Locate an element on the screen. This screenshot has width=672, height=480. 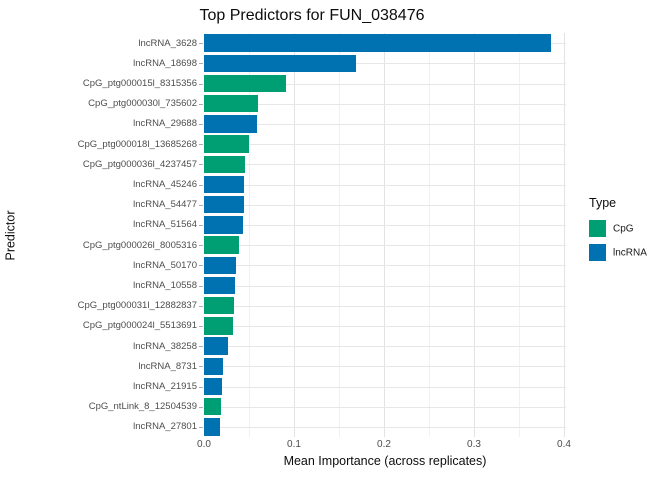
y-tick-label: CpG_ptg000015l_8315356 is located at coordinates (139, 83).